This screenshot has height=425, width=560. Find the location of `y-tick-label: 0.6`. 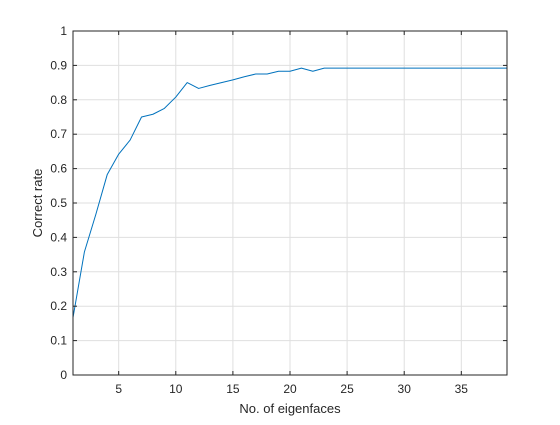

y-tick-label: 0.6 is located at coordinates (58, 169).